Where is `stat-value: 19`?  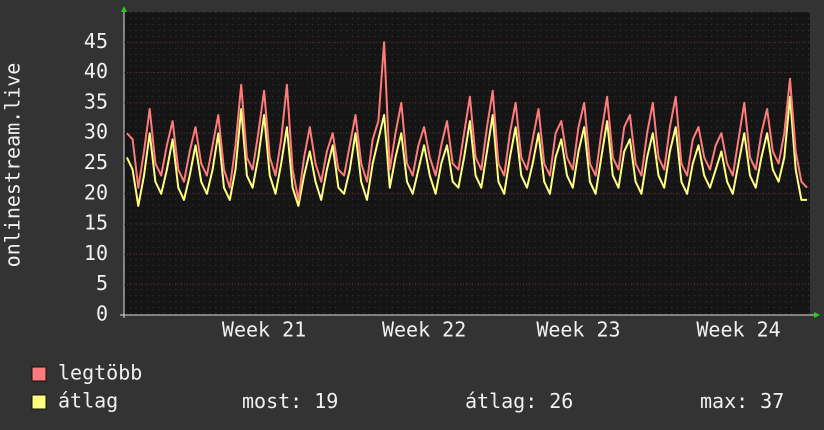 stat-value: 19 is located at coordinates (326, 401).